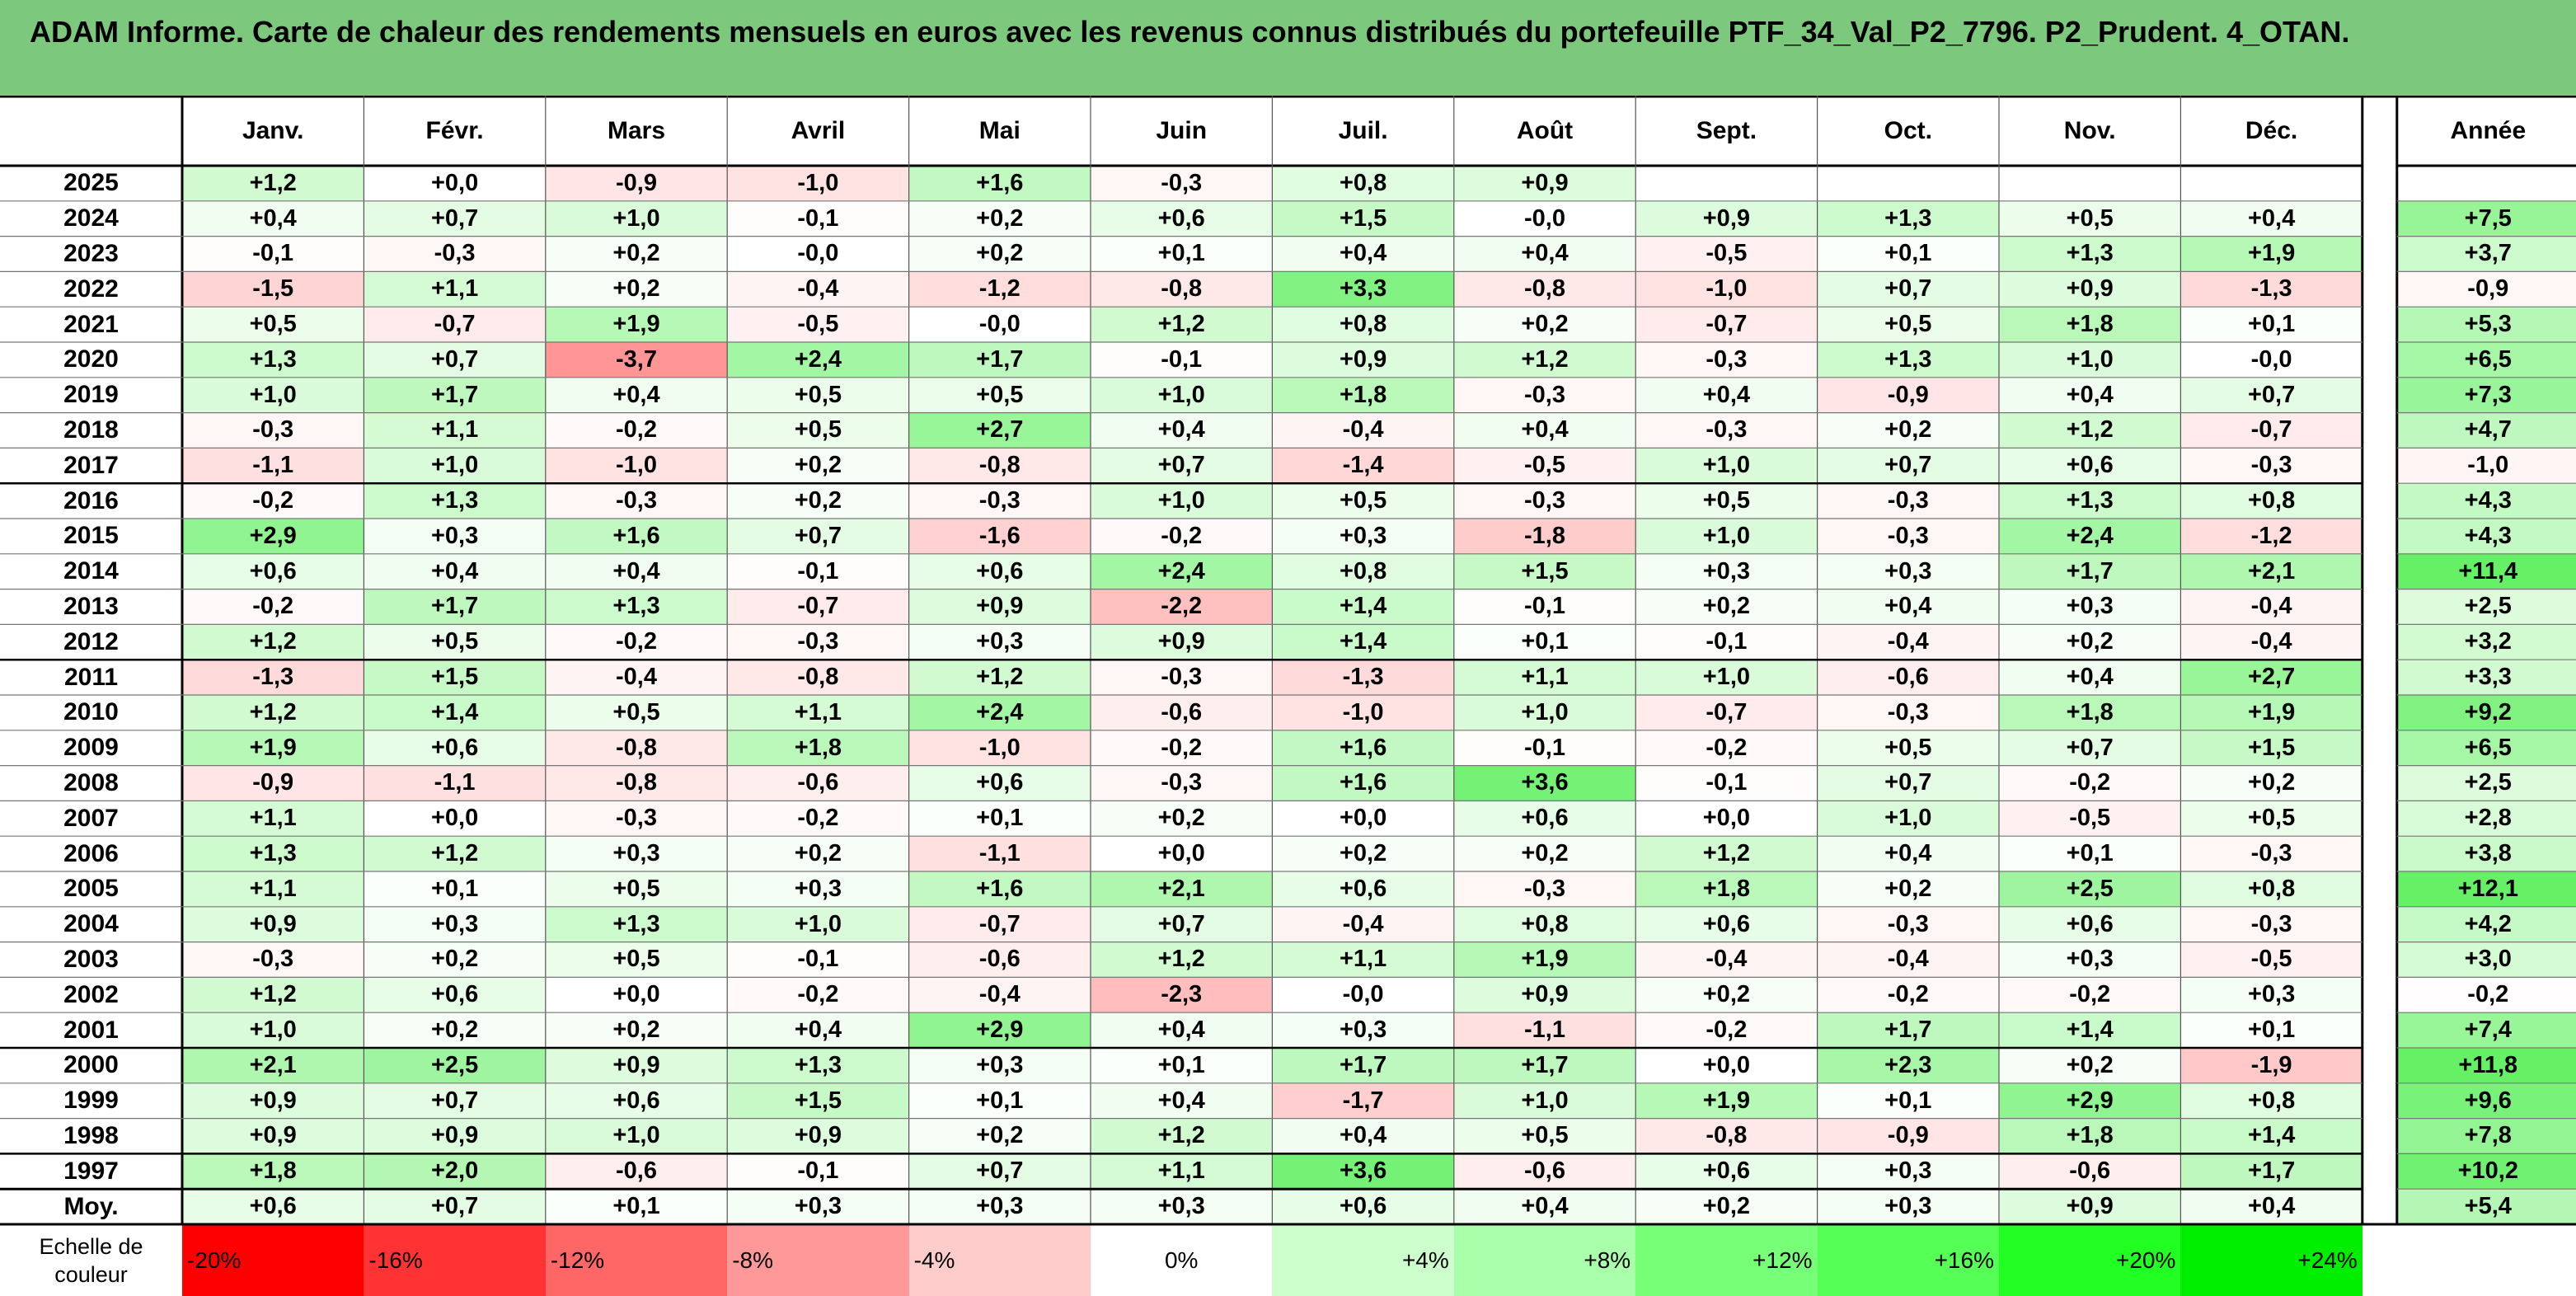  Describe the element at coordinates (91, 677) in the screenshot. I see `year-label: 2011` at that location.